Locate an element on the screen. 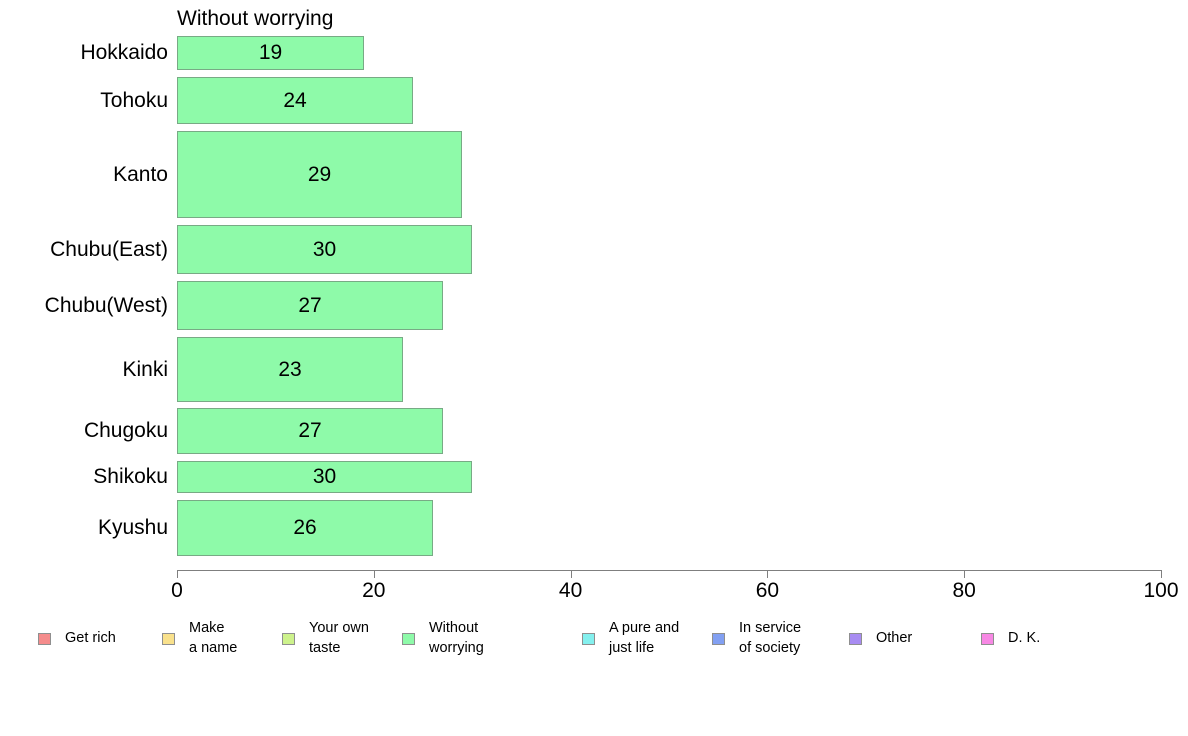  category-label: Chugoku is located at coordinates (125, 430).